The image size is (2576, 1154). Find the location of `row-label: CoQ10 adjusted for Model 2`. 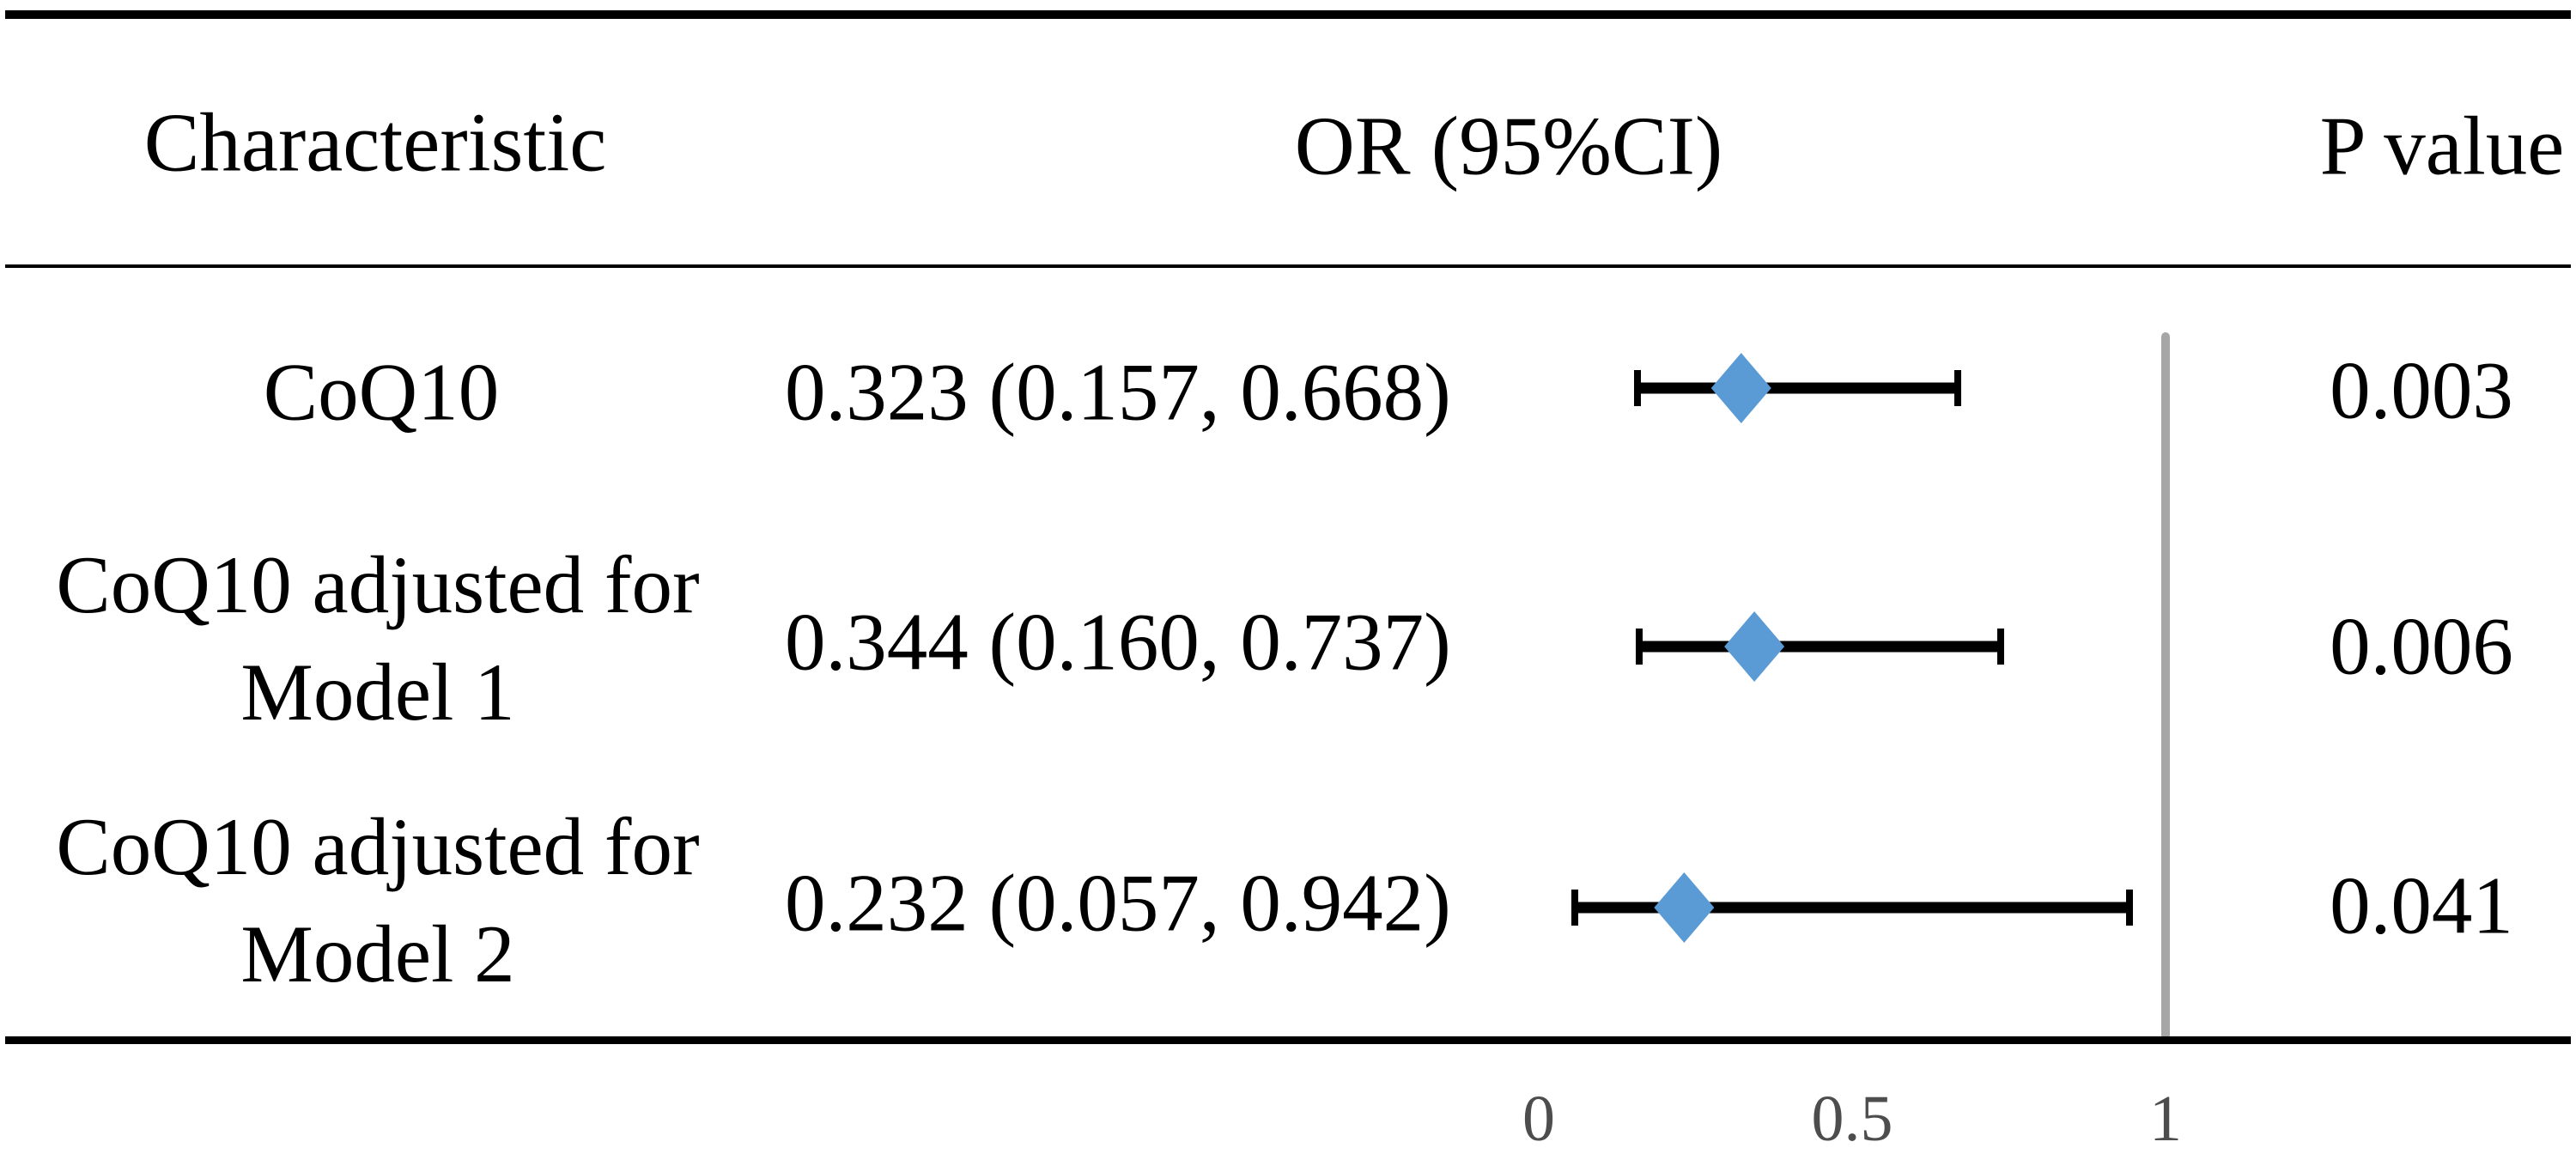

row-label: CoQ10 adjusted for Model 2 is located at coordinates (377, 900).